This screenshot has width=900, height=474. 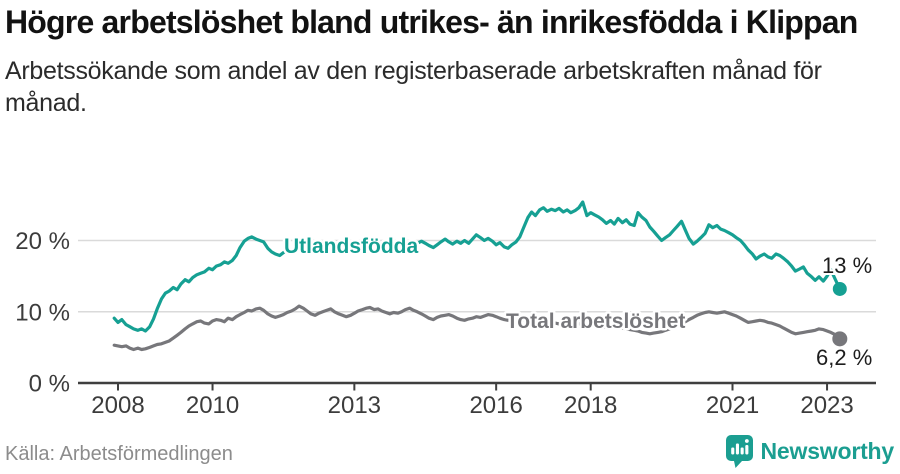 I want to click on series-label-total-arbetsloshet: Total arbetslöshet, so click(x=595, y=321).